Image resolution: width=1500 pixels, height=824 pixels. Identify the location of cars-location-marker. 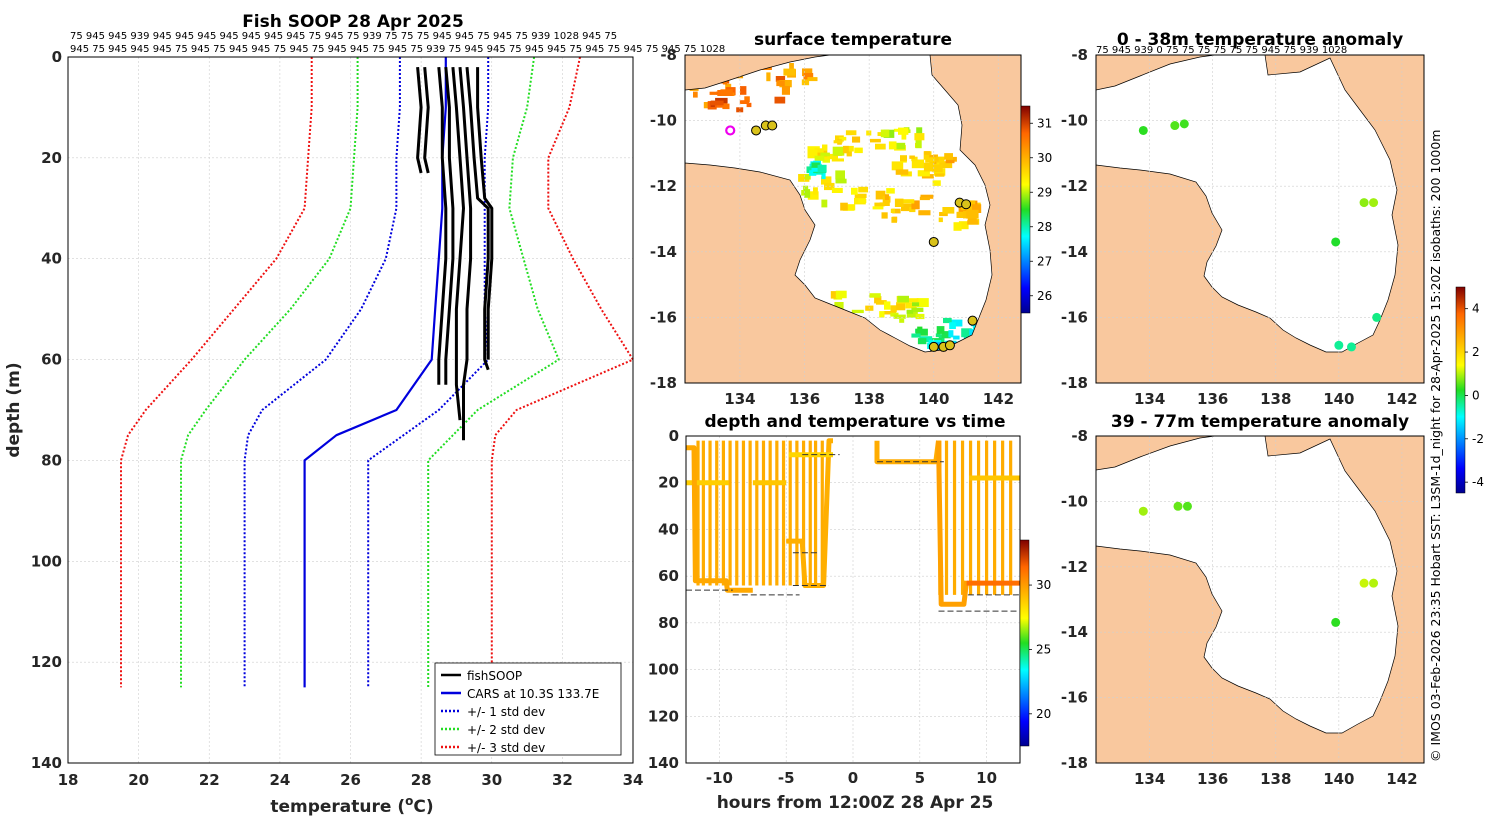
(730, 130).